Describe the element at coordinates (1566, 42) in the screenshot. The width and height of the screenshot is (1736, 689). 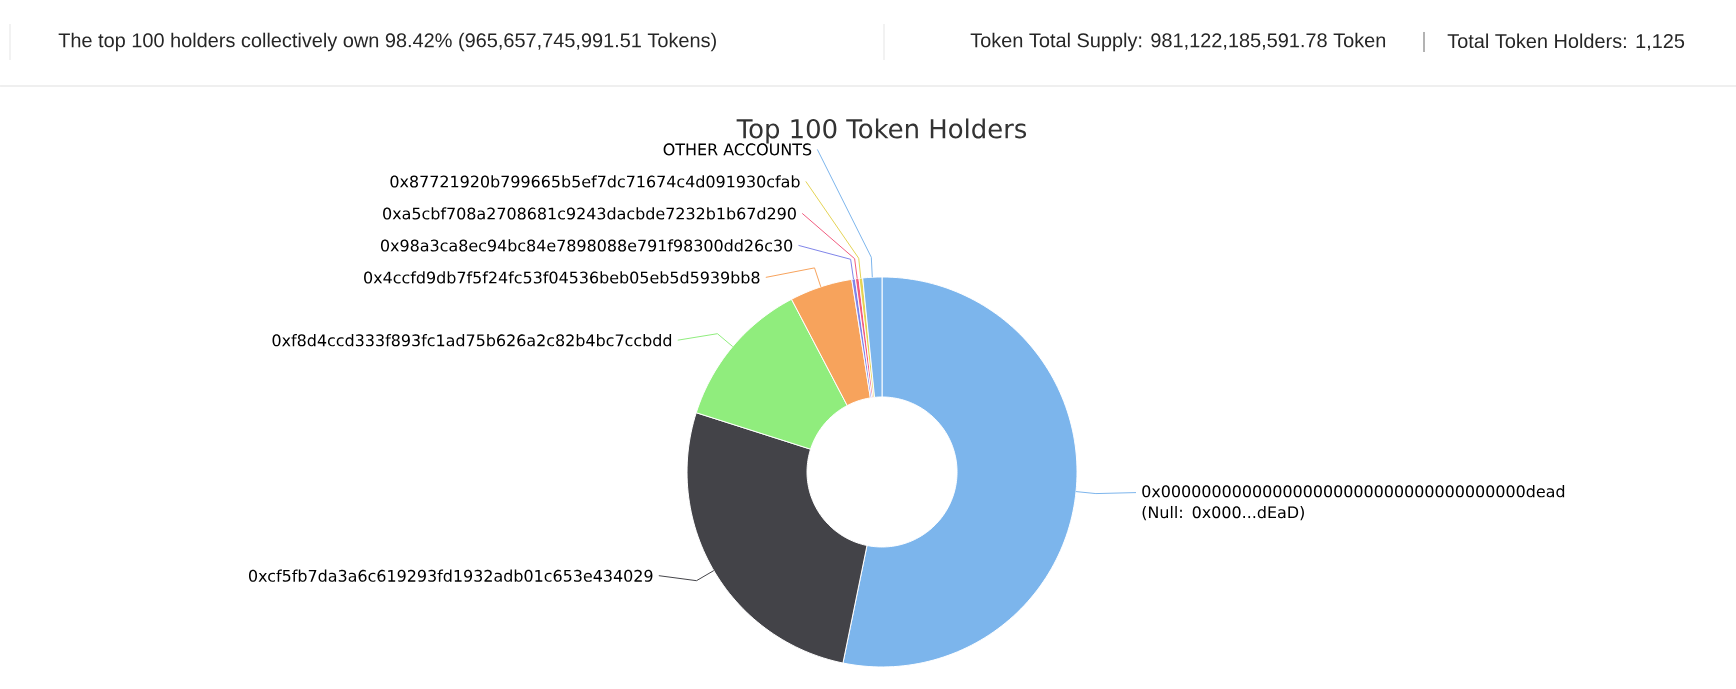
I see `text: Total Token Holders: 1,125` at that location.